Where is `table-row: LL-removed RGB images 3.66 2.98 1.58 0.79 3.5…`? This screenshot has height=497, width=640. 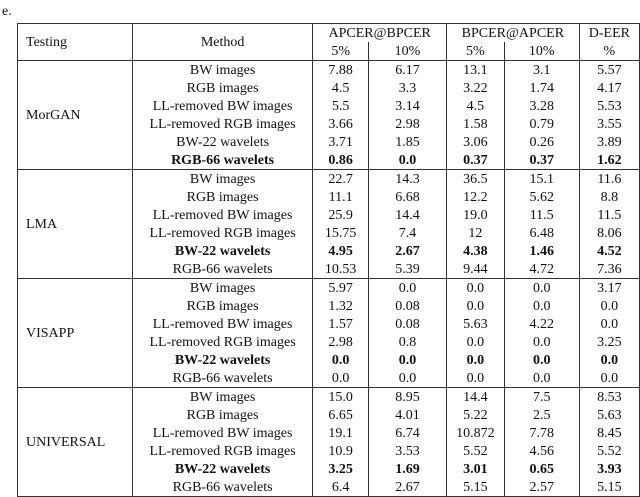
table-row: LL-removed RGB images 3.66 2.98 1.58 0.79 3.5… is located at coordinates (329, 124).